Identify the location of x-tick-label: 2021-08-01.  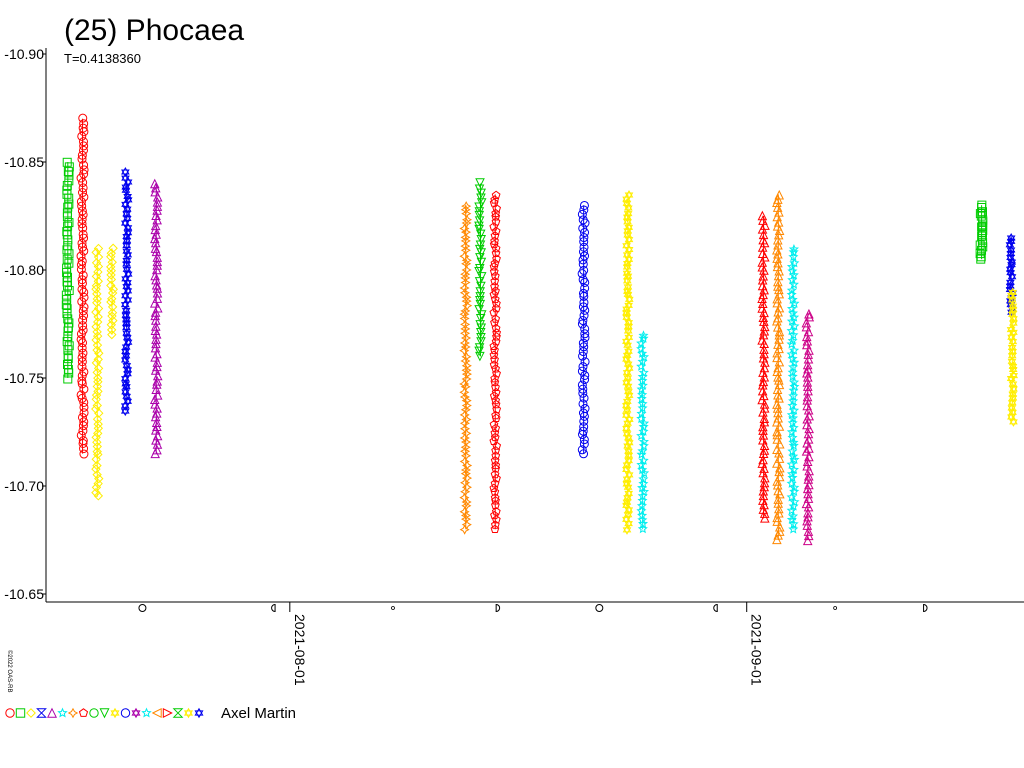
(300, 650).